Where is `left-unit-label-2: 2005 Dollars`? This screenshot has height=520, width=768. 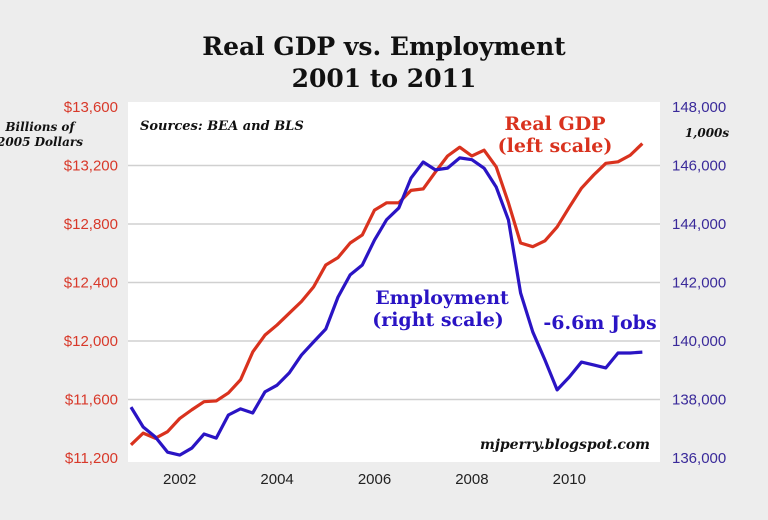
left-unit-label-2: 2005 Dollars is located at coordinates (41, 142).